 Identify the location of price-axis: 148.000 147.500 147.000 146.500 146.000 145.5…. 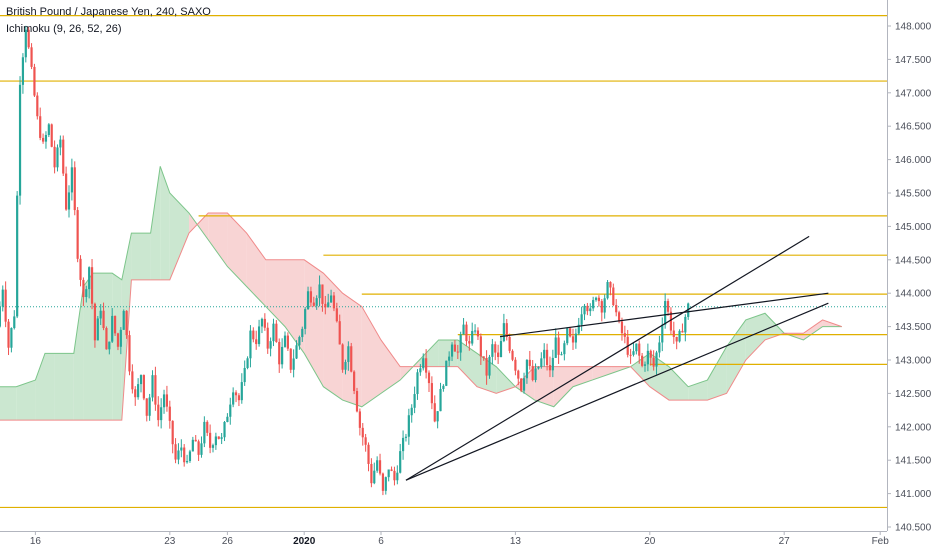
(909, 275).